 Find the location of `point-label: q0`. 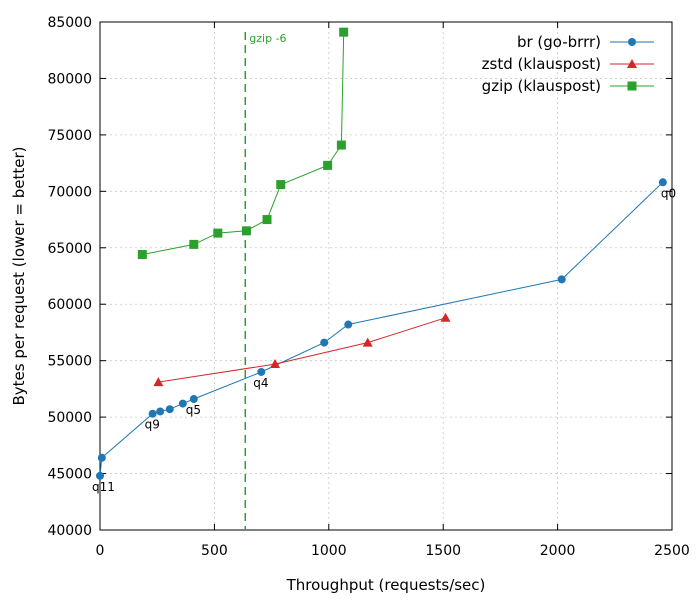

point-label: q0 is located at coordinates (668, 193).